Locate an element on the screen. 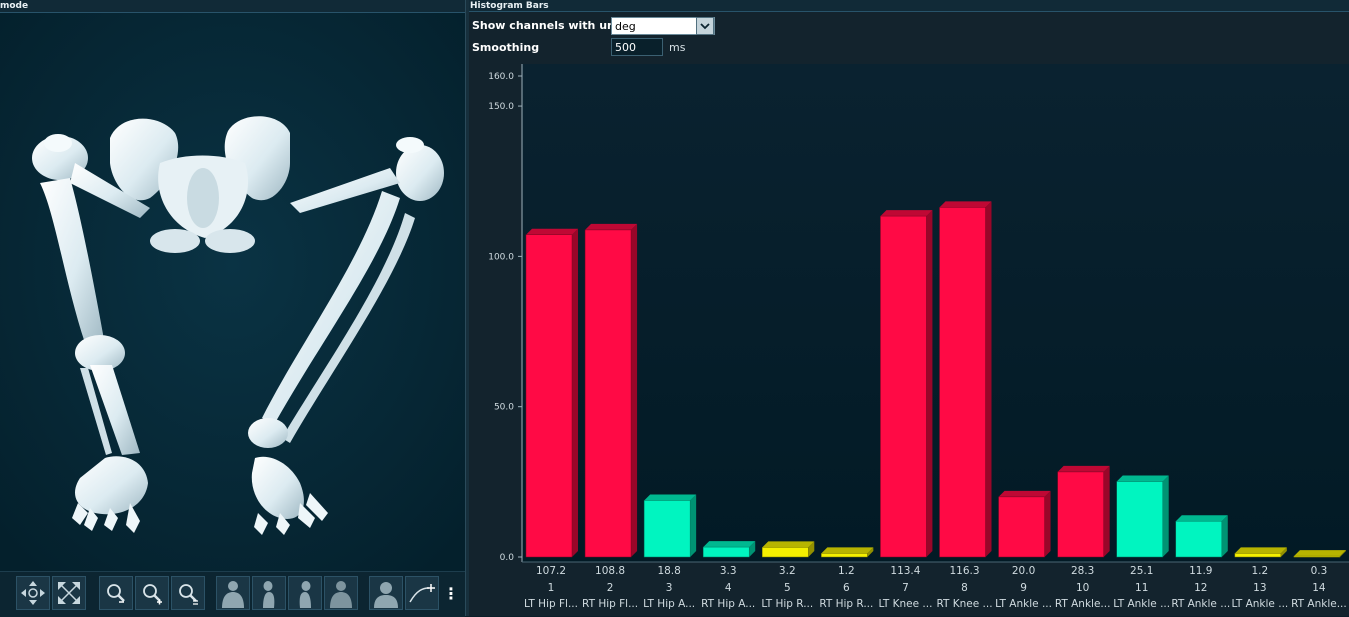 This screenshot has height=617, width=1349. zoom-in-icon is located at coordinates (152, 594).